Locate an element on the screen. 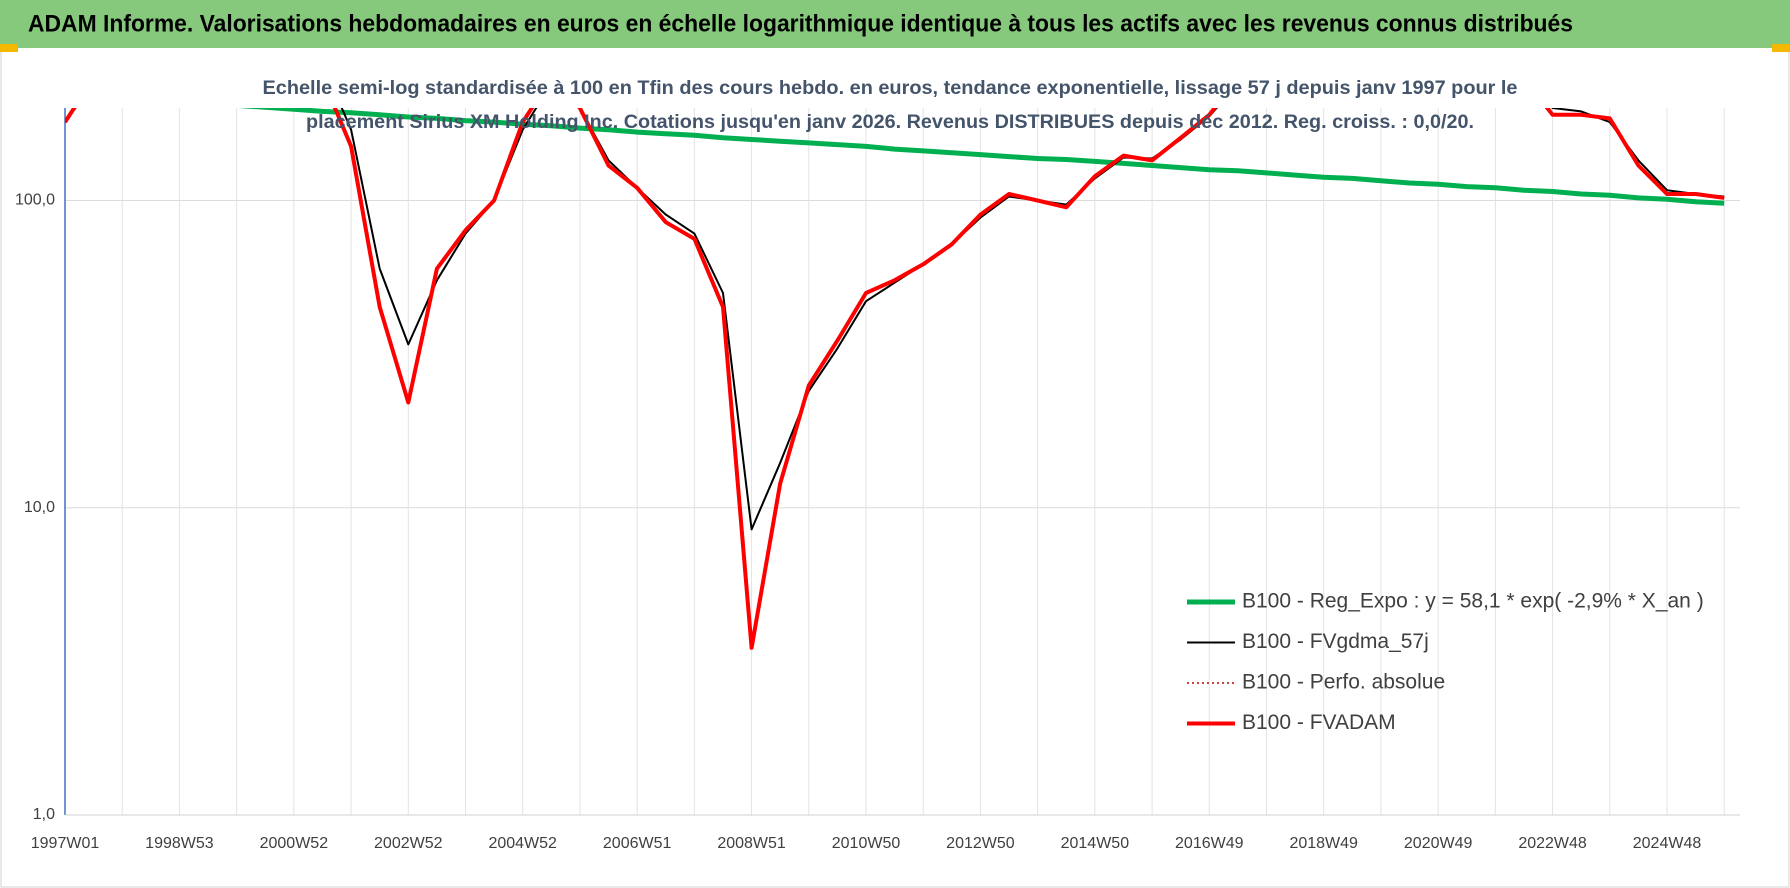 This screenshot has height=888, width=1790. y-tick-label: 100,0 is located at coordinates (35, 200).